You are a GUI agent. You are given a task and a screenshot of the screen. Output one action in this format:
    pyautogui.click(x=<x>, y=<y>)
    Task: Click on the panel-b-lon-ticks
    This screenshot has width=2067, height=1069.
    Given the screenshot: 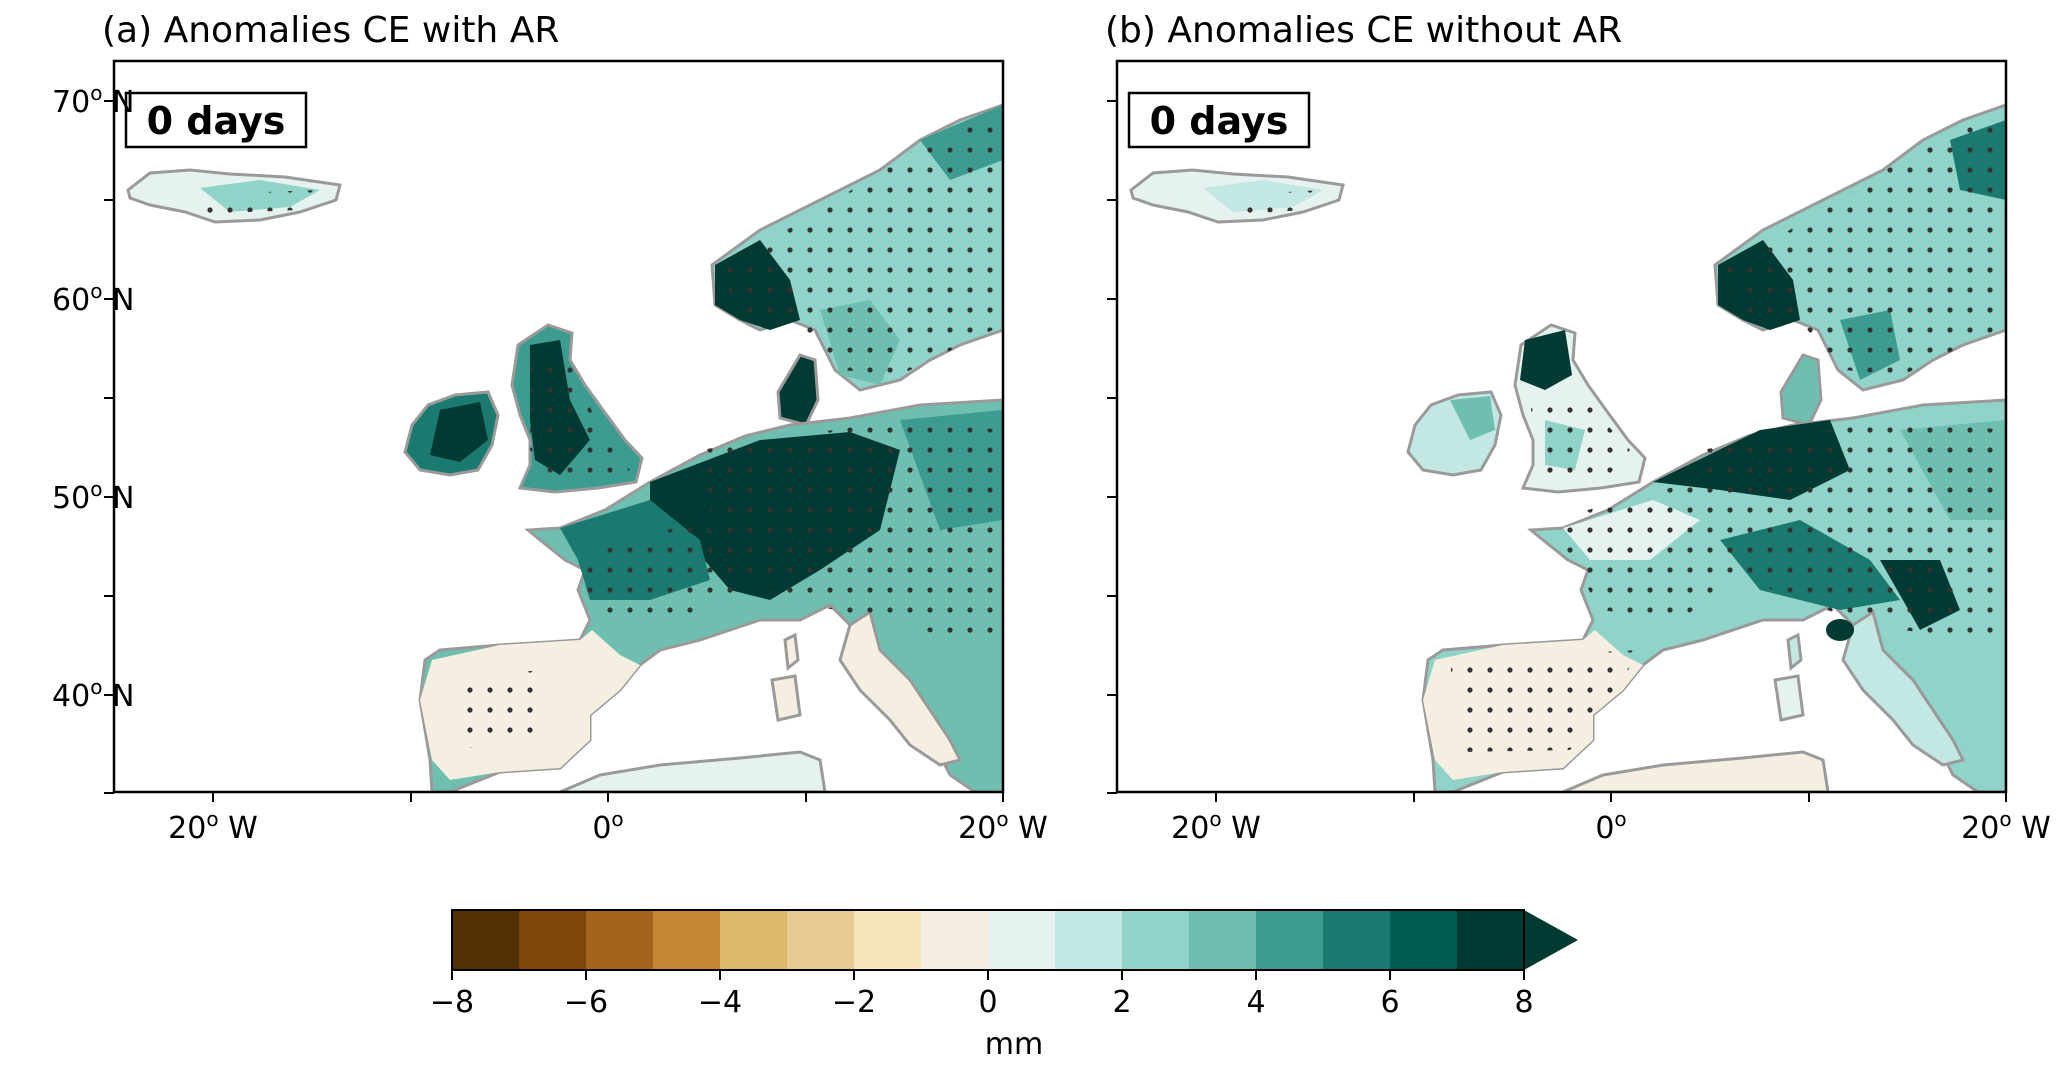 What is the action you would take?
    pyautogui.click(x=1611, y=797)
    